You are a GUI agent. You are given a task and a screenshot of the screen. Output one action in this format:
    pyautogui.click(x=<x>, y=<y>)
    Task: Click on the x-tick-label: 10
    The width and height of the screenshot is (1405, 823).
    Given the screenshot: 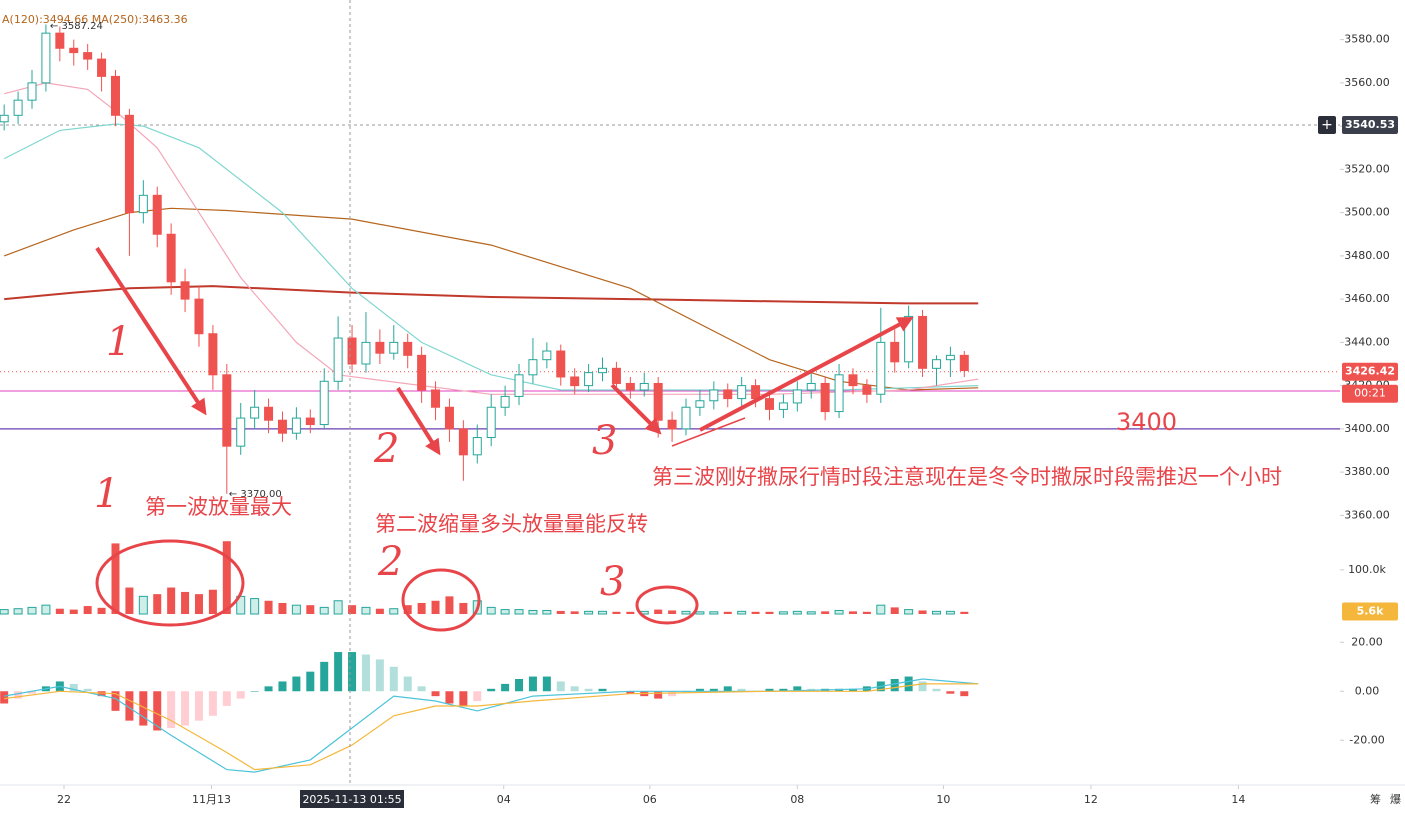 What is the action you would take?
    pyautogui.click(x=943, y=799)
    